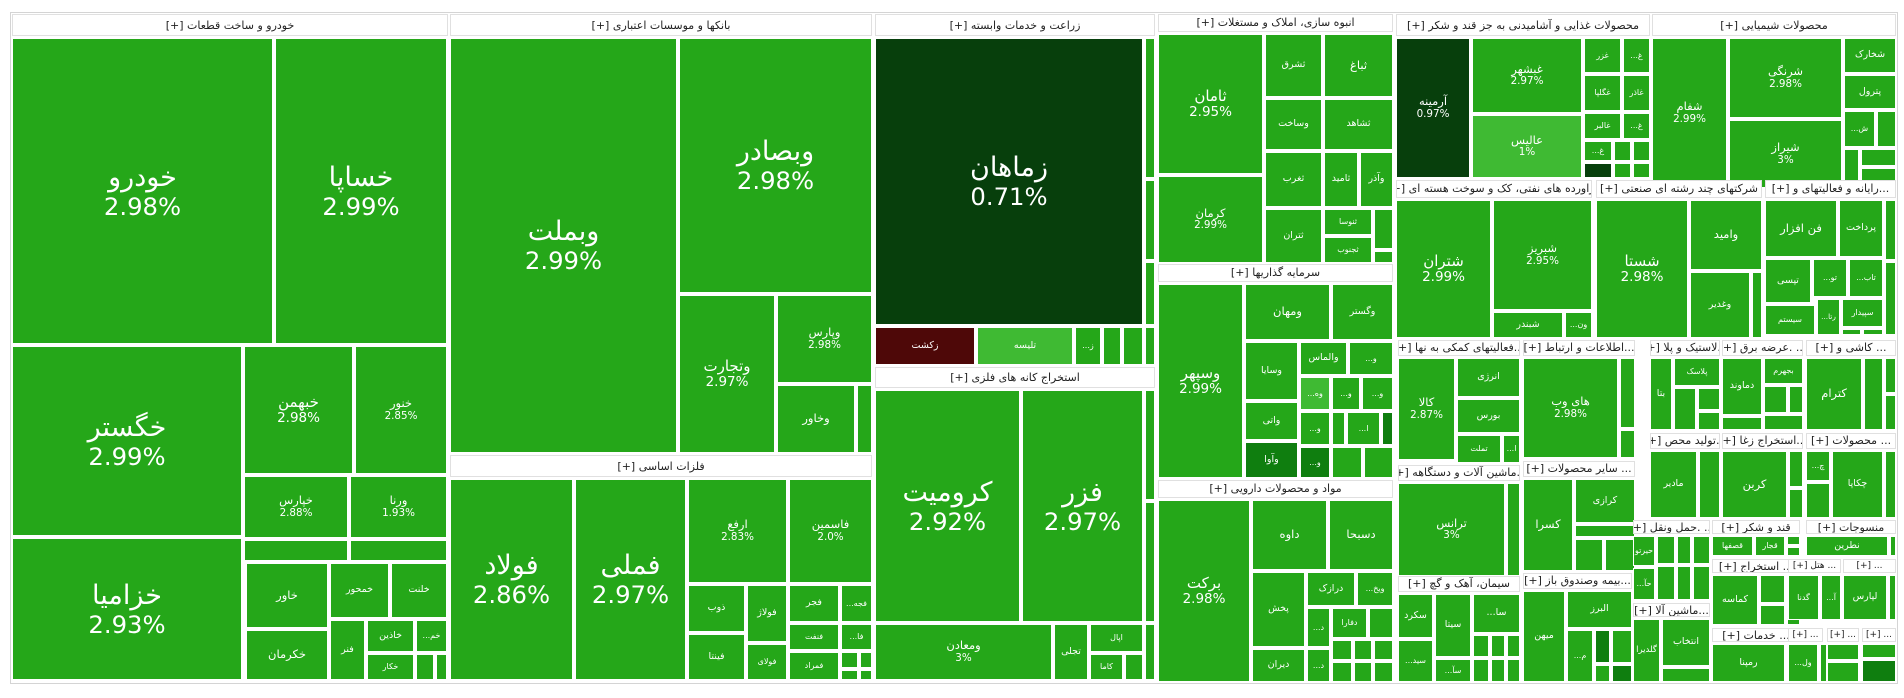  What do you see at coordinates (661, 25) in the screenshot?
I see `sector-header: بانکها و موسسات اعتباری [+]` at bounding box center [661, 25].